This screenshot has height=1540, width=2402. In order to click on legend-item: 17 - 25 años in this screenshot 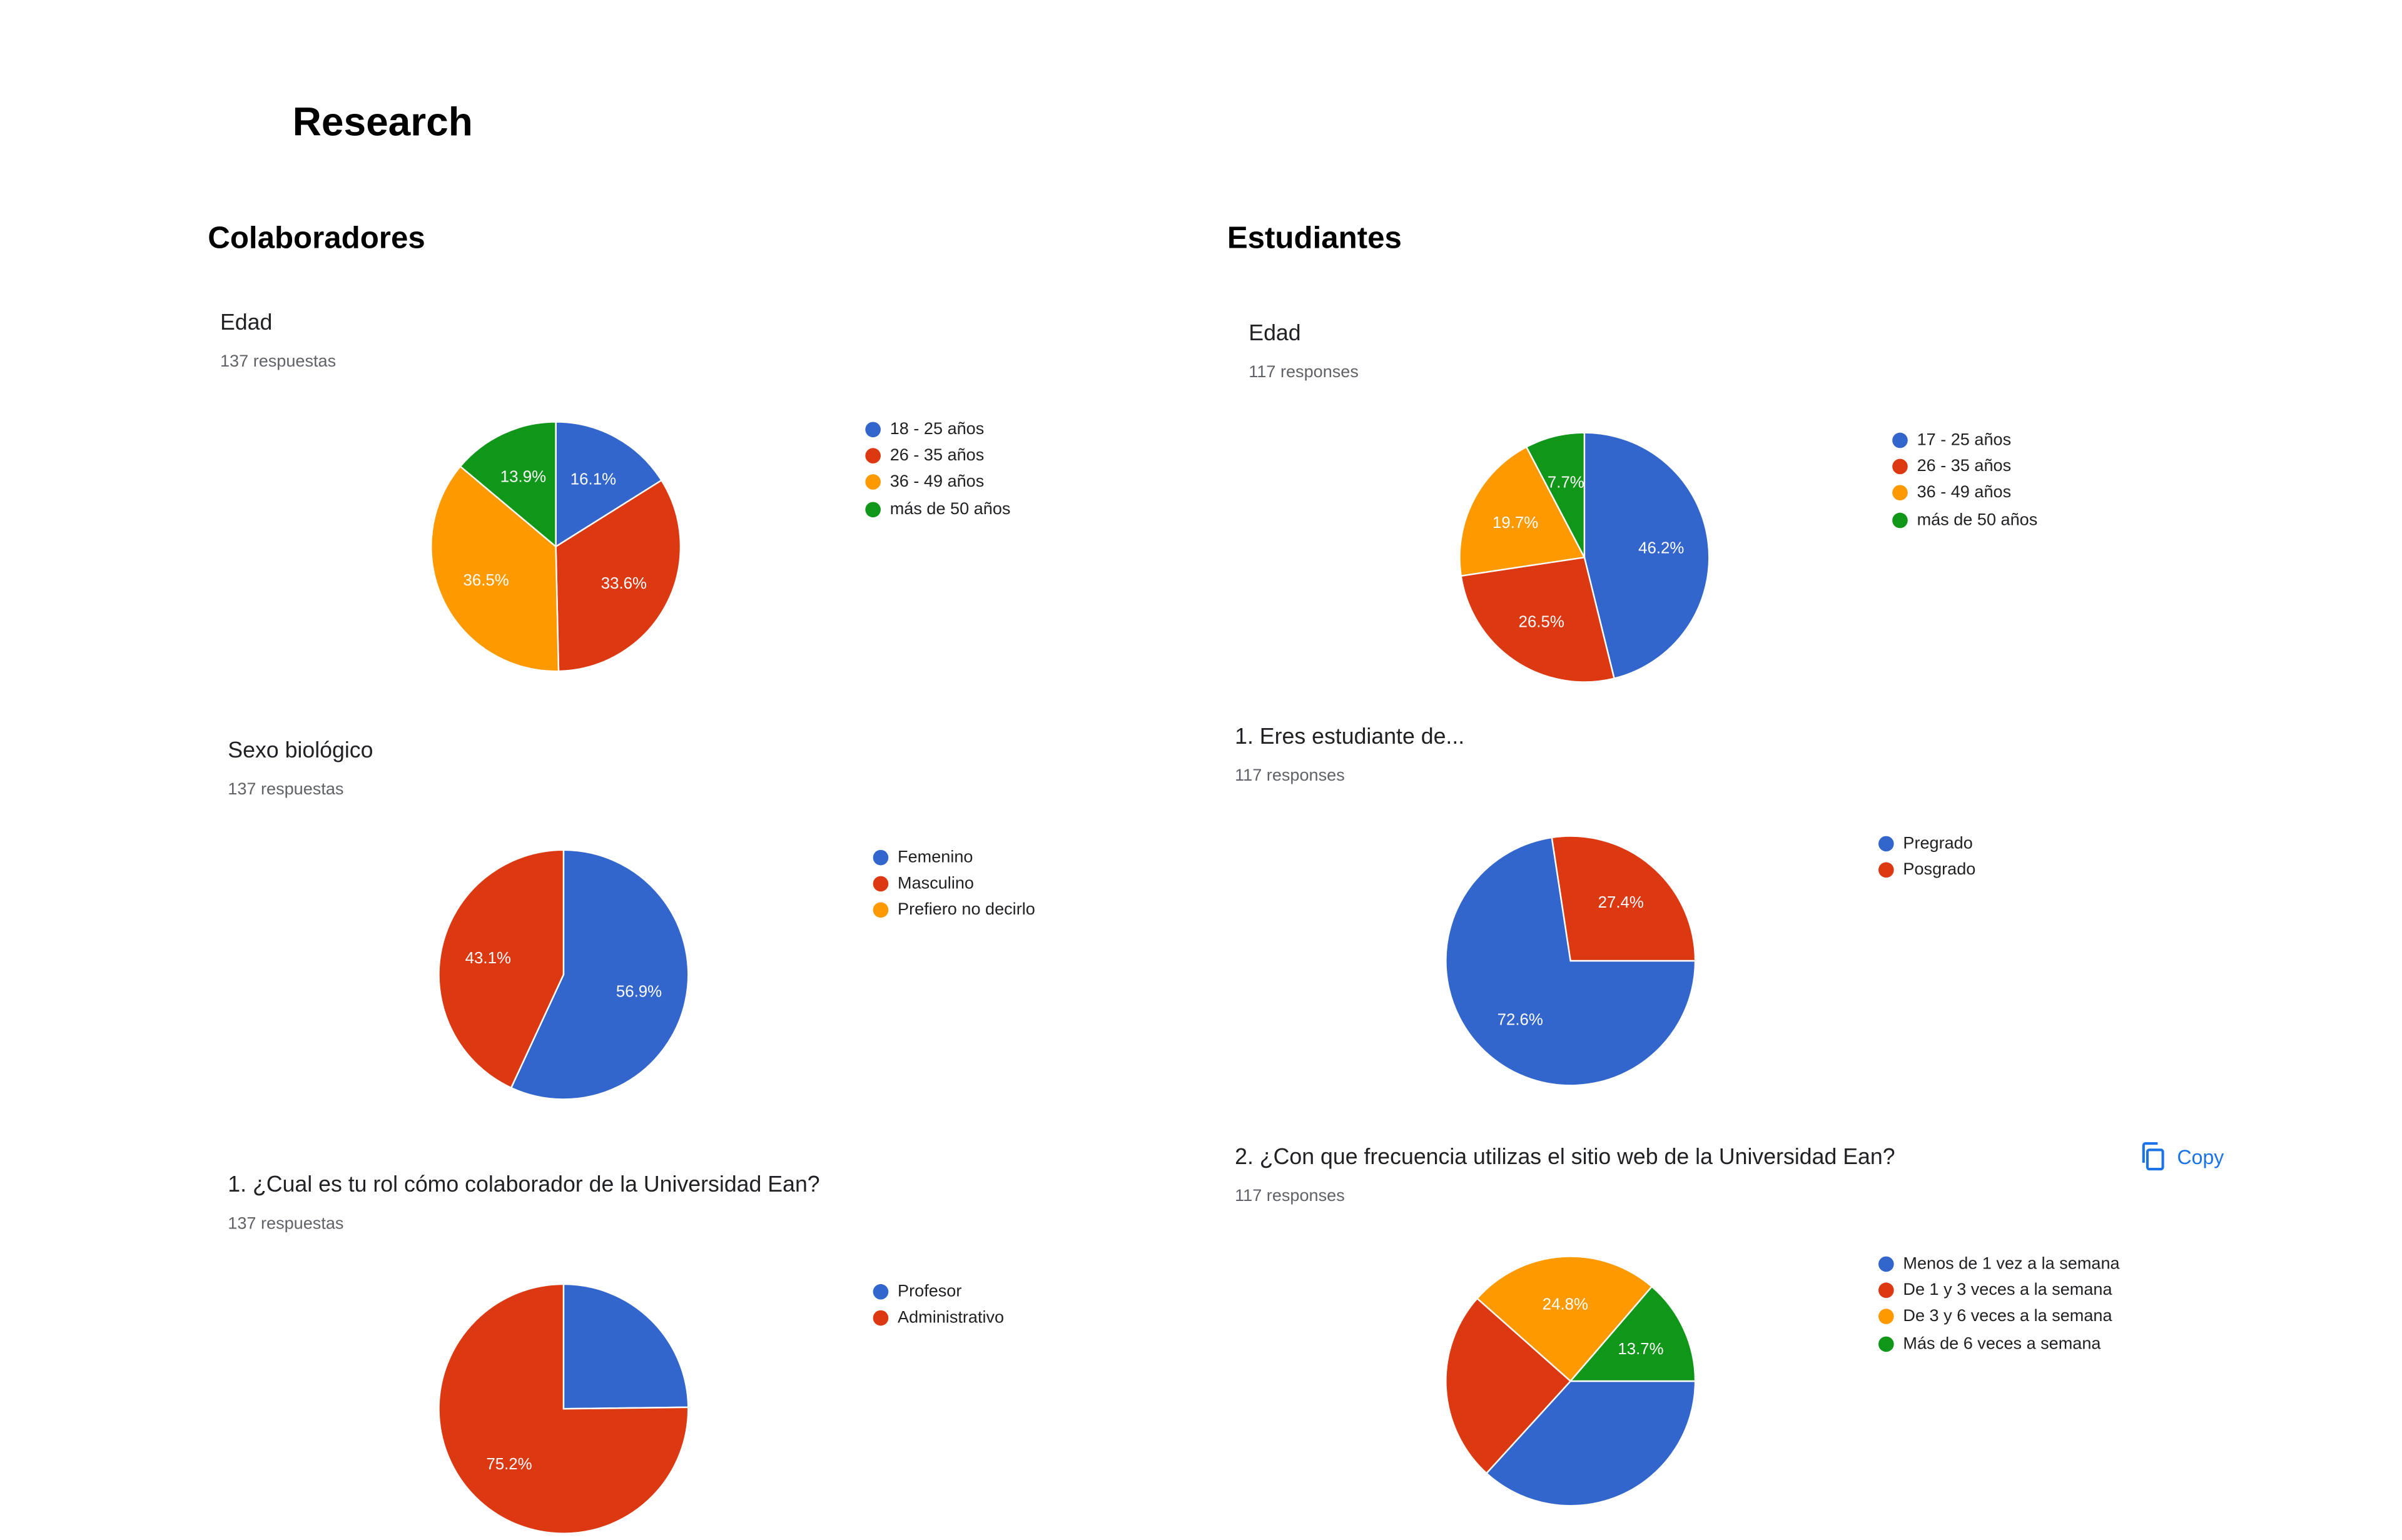, I will do `click(1964, 440)`.